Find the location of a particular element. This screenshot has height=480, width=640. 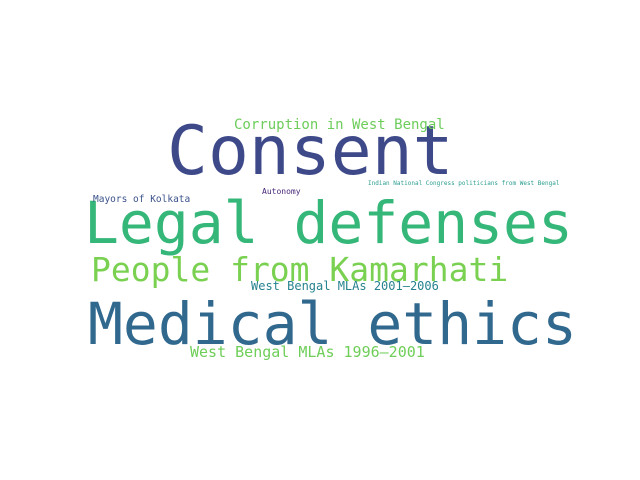

word-people-from-kamarhati: People from Kamarhati is located at coordinates (300, 269).